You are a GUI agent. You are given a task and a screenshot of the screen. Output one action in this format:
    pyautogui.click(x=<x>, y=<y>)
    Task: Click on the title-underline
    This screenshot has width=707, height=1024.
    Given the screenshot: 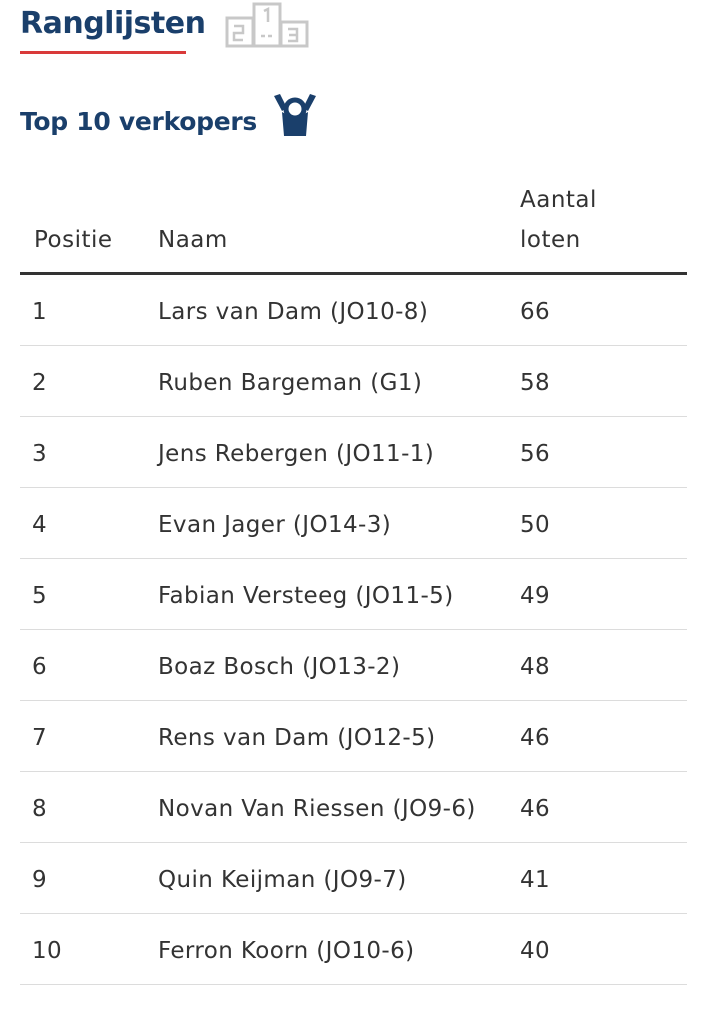 What is the action you would take?
    pyautogui.click(x=103, y=52)
    